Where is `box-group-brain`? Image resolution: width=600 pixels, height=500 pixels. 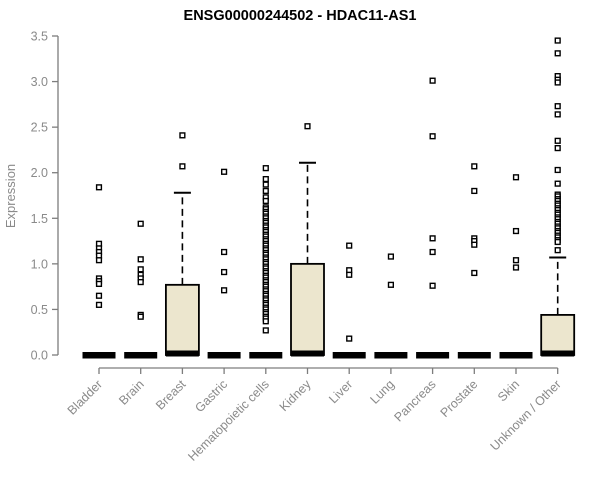
box-group-brain is located at coordinates (141, 289).